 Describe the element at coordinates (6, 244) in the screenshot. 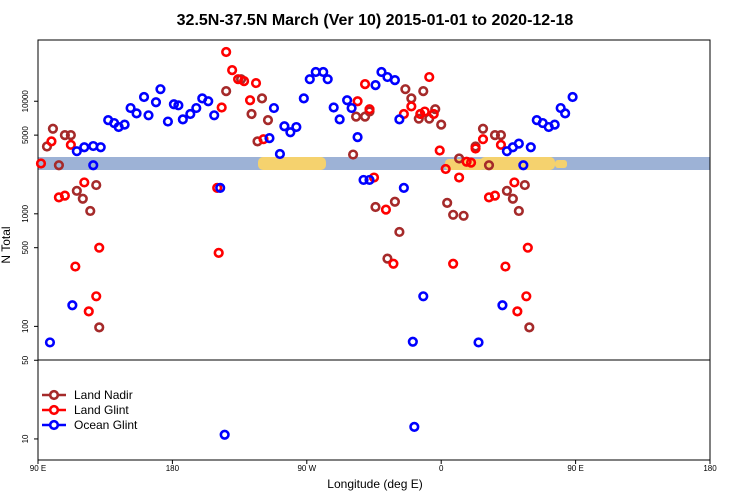

I see `y-axis-label: N Total` at that location.